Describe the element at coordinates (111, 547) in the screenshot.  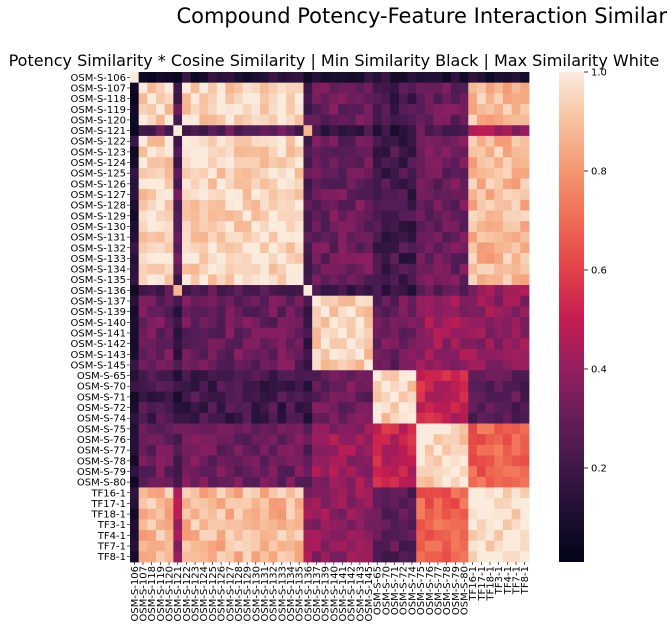
I see `y-tick-label: TF7-1` at that location.